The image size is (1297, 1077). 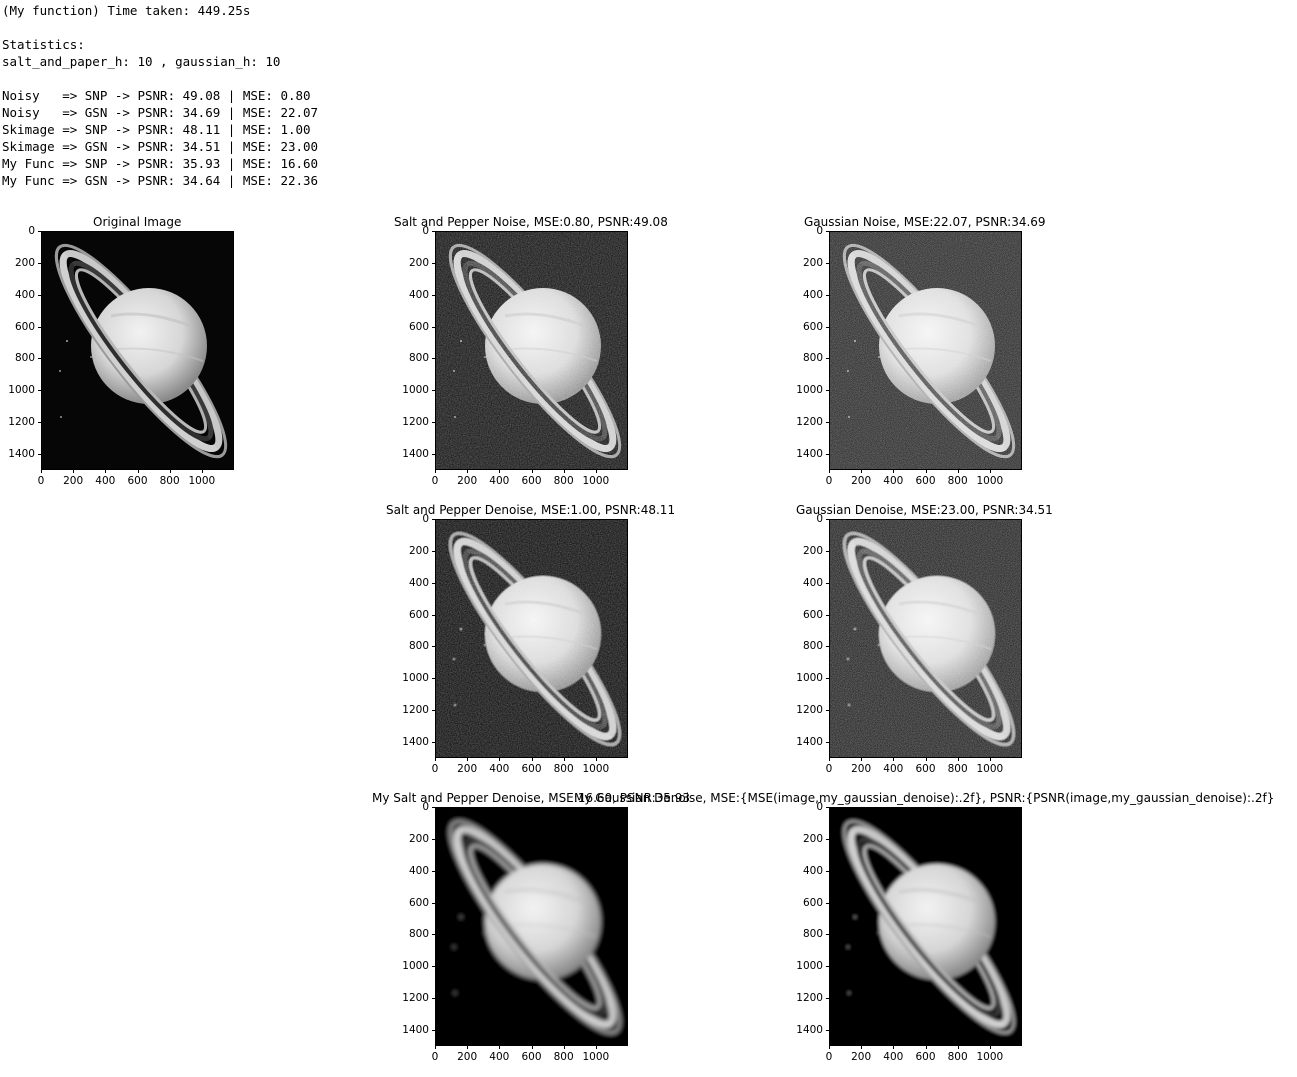 I want to click on console-line: salt_and_paper_h: 10 , gaussian_h: 10, so click(x=141, y=61).